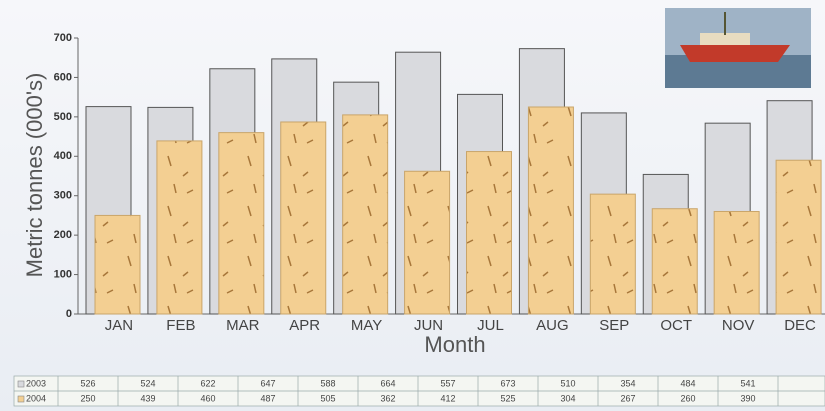  What do you see at coordinates (614, 325) in the screenshot?
I see `x-tick-label: SEP` at bounding box center [614, 325].